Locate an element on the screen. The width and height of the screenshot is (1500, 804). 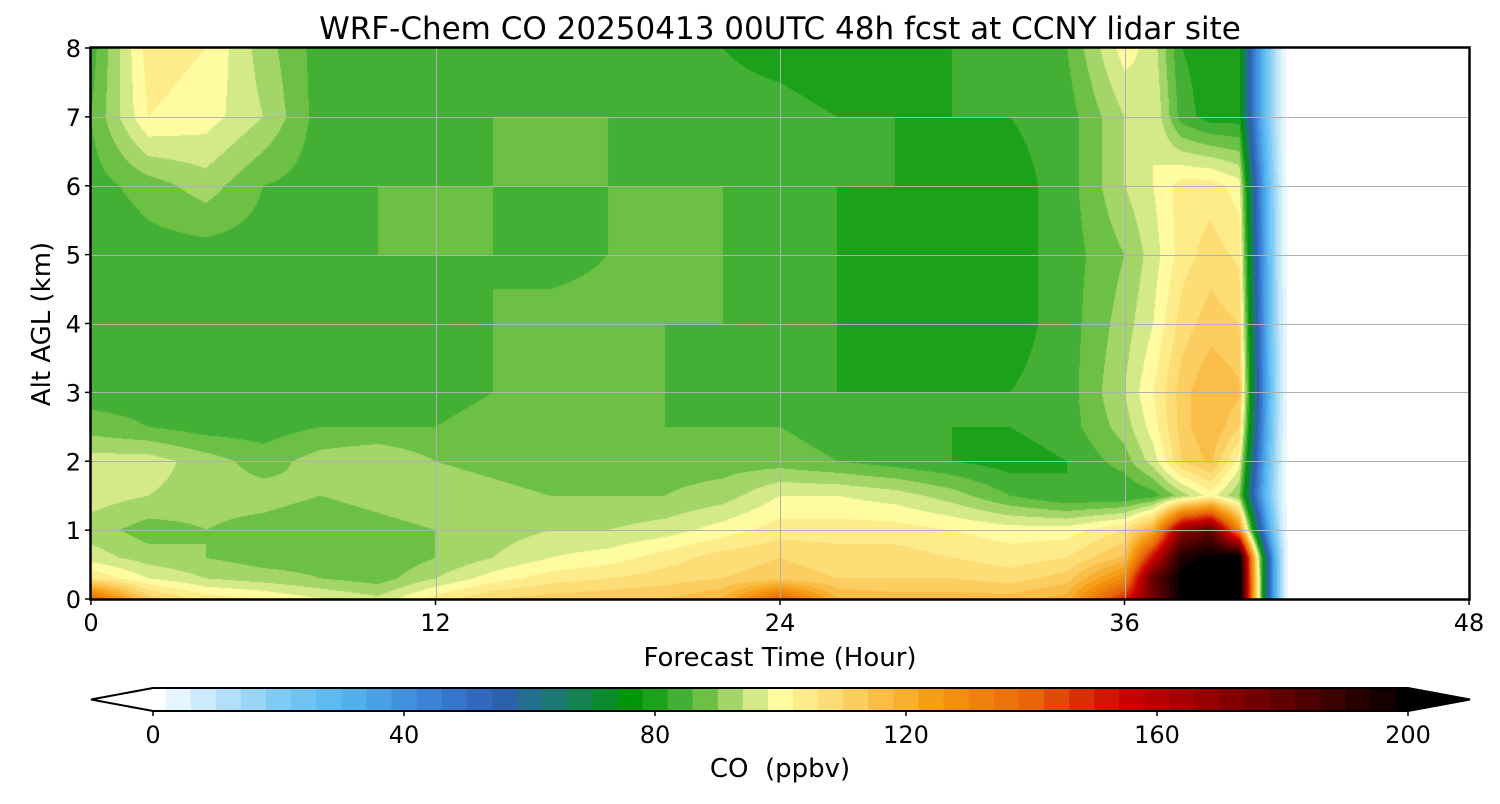
y-tick-label: 7 is located at coordinates (73, 118).